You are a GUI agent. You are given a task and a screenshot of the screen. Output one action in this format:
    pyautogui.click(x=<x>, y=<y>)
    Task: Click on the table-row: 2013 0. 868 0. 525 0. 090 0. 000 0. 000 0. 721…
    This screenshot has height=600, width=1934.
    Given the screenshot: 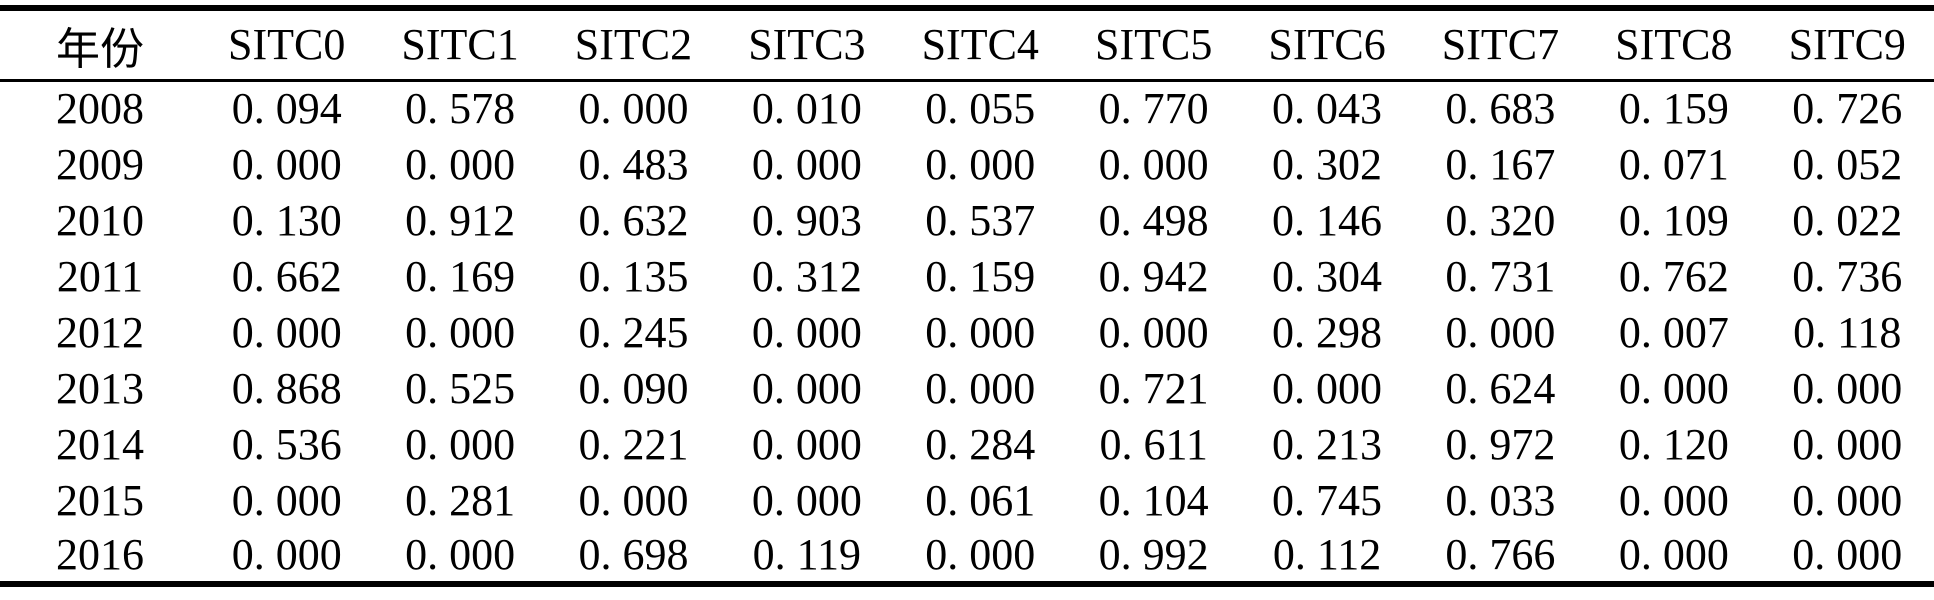 What is the action you would take?
    pyautogui.click(x=967, y=388)
    